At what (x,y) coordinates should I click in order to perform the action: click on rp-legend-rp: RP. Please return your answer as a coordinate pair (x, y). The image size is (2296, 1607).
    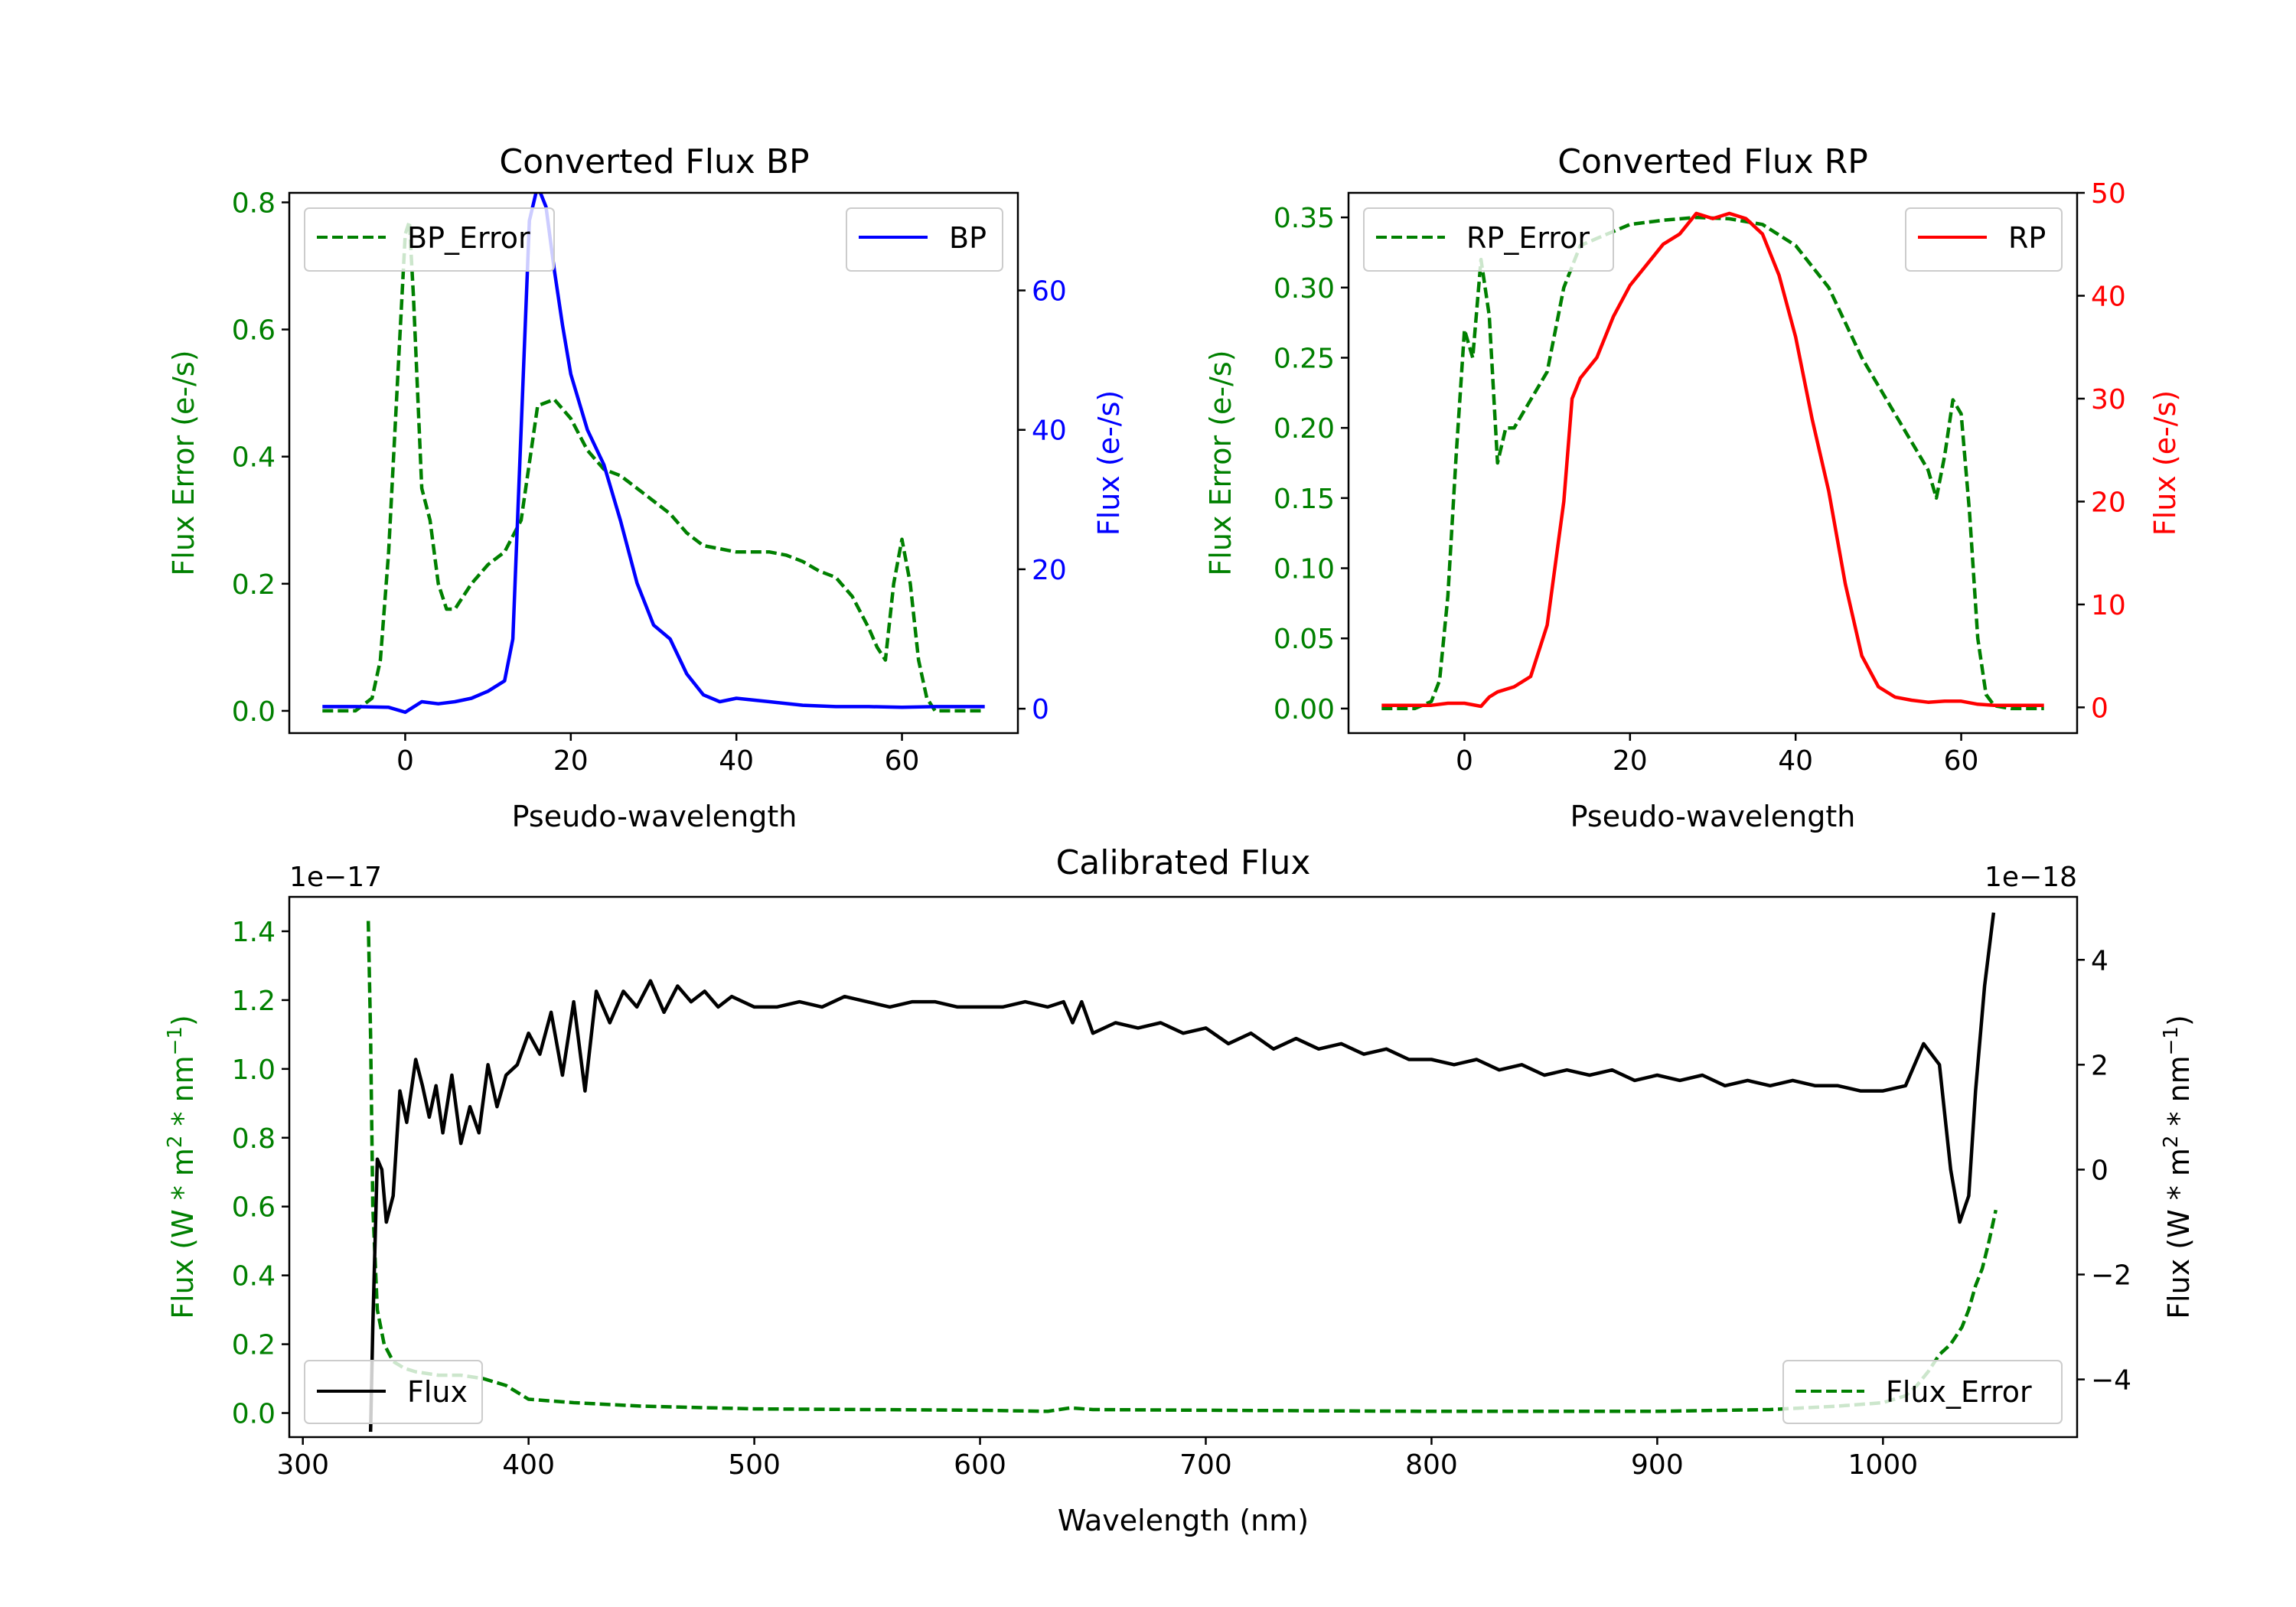
    Looking at the image, I should click on (1984, 239).